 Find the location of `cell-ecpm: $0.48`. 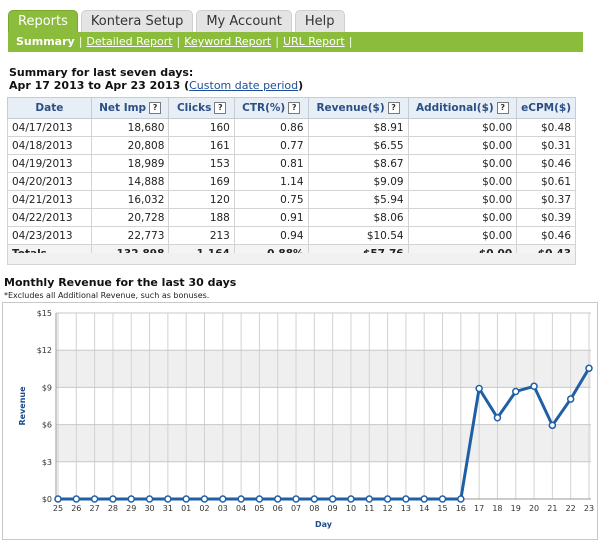

cell-ecpm: $0.48 is located at coordinates (546, 127).